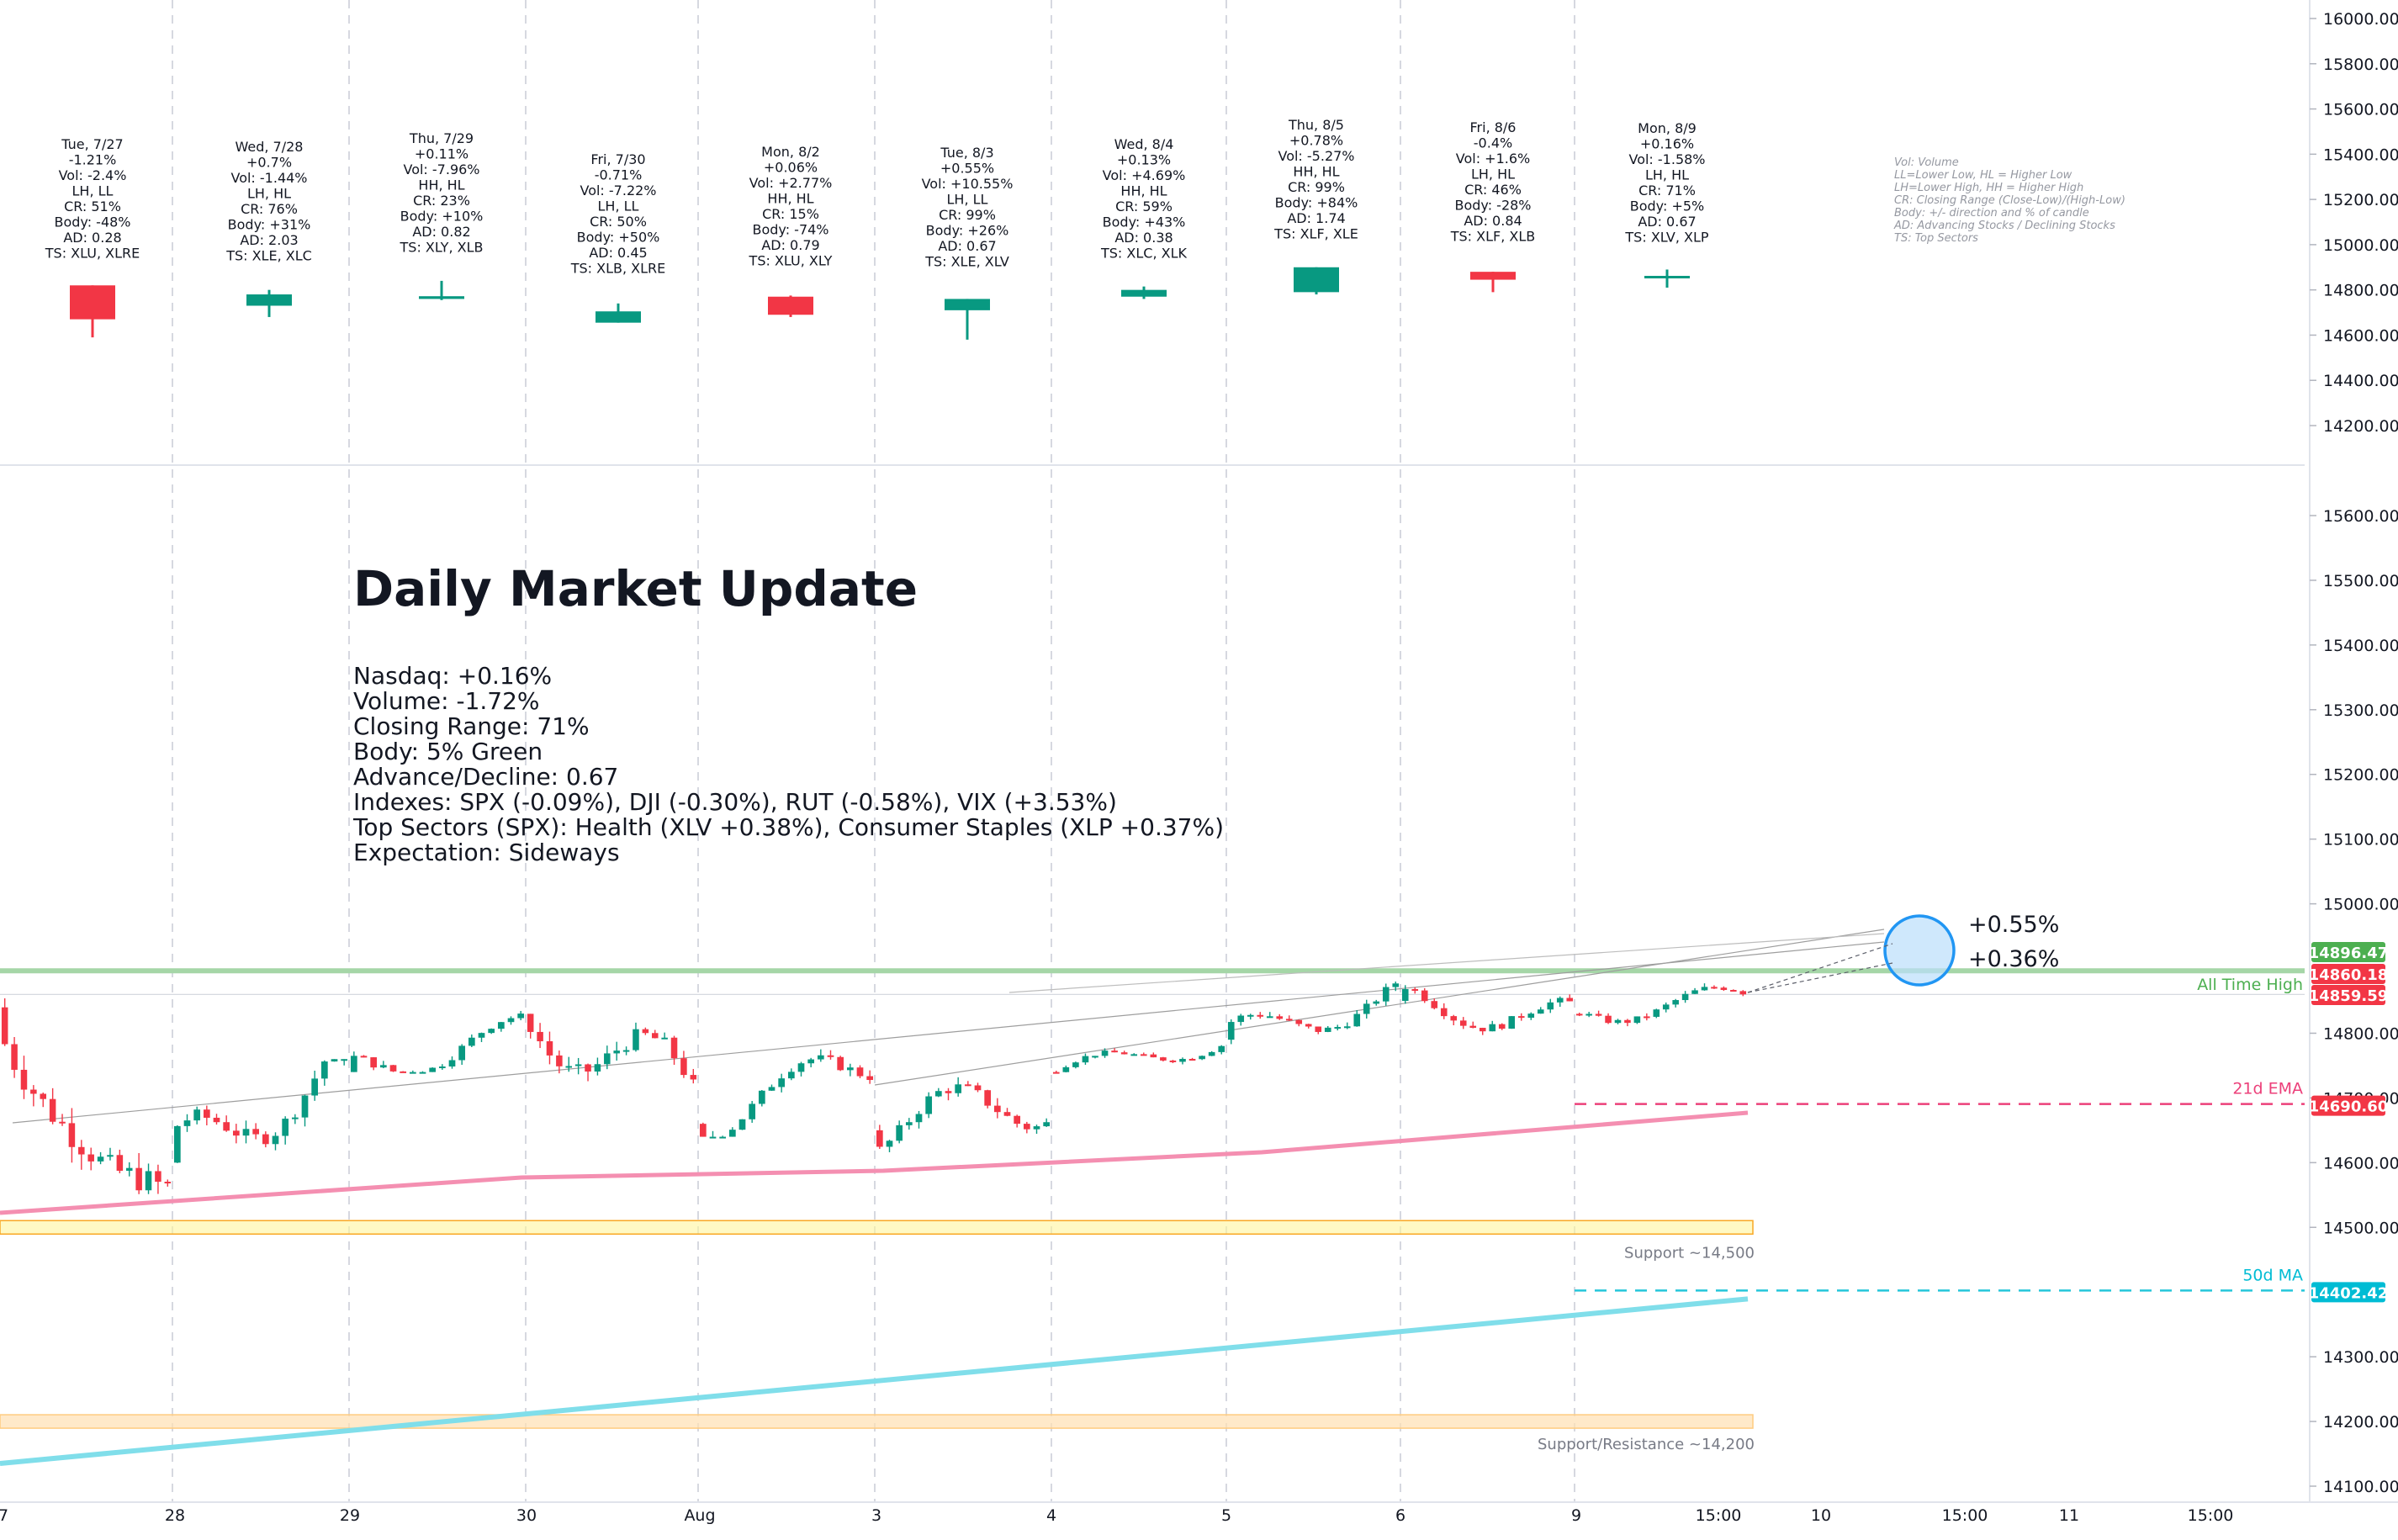 The width and height of the screenshot is (2398, 1540). I want to click on daily-card-line: Vol: +10.55%, so click(968, 184).